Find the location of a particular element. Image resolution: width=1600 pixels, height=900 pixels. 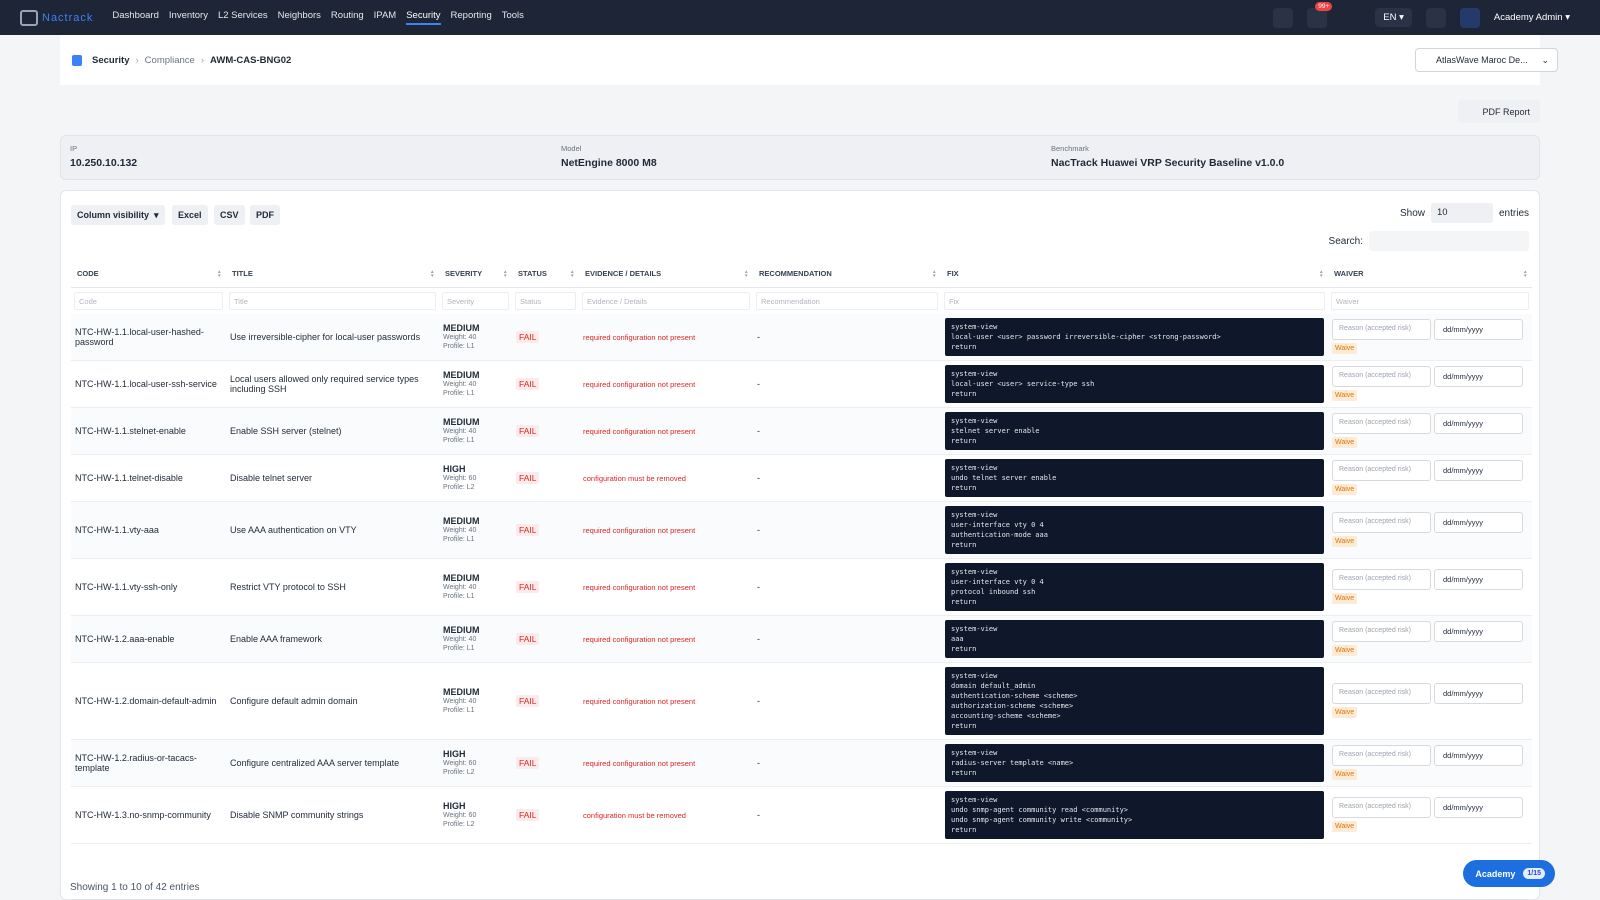

user-menu: Academy Admin ▾ is located at coordinates (1531, 17).